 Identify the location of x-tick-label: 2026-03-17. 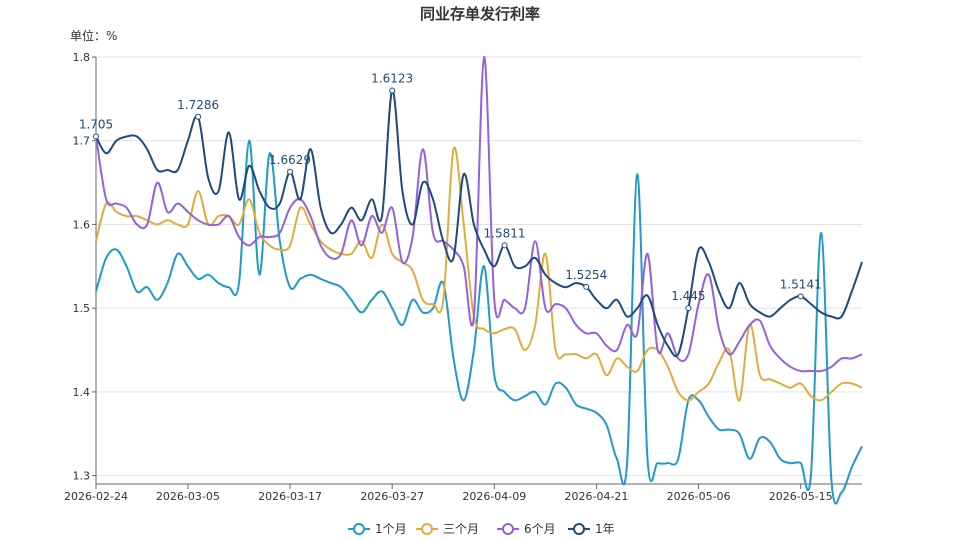
(290, 496).